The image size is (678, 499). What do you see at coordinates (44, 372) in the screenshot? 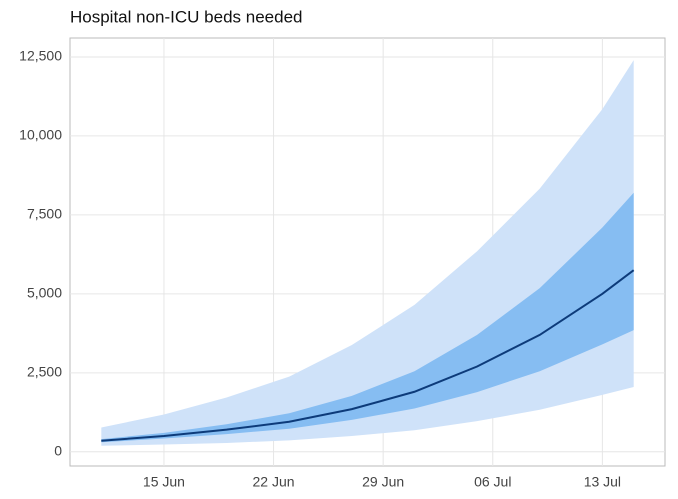
I see `y-tick-label: 2,500` at bounding box center [44, 372].